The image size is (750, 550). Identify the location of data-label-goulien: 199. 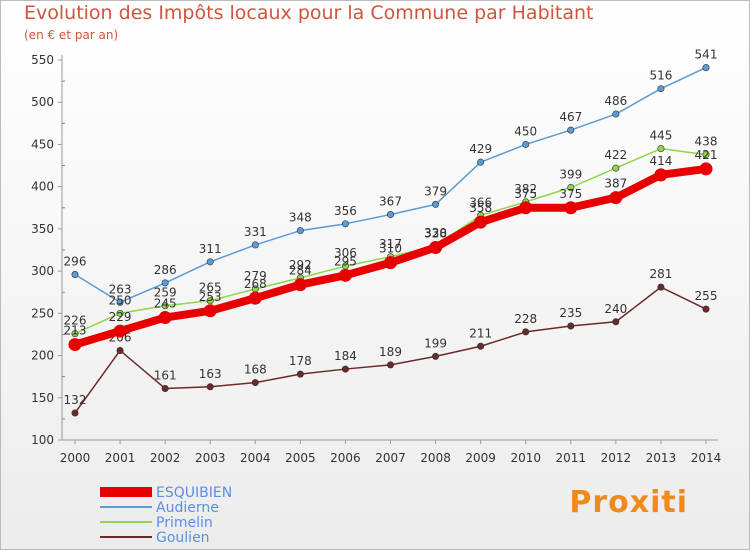
(435, 343).